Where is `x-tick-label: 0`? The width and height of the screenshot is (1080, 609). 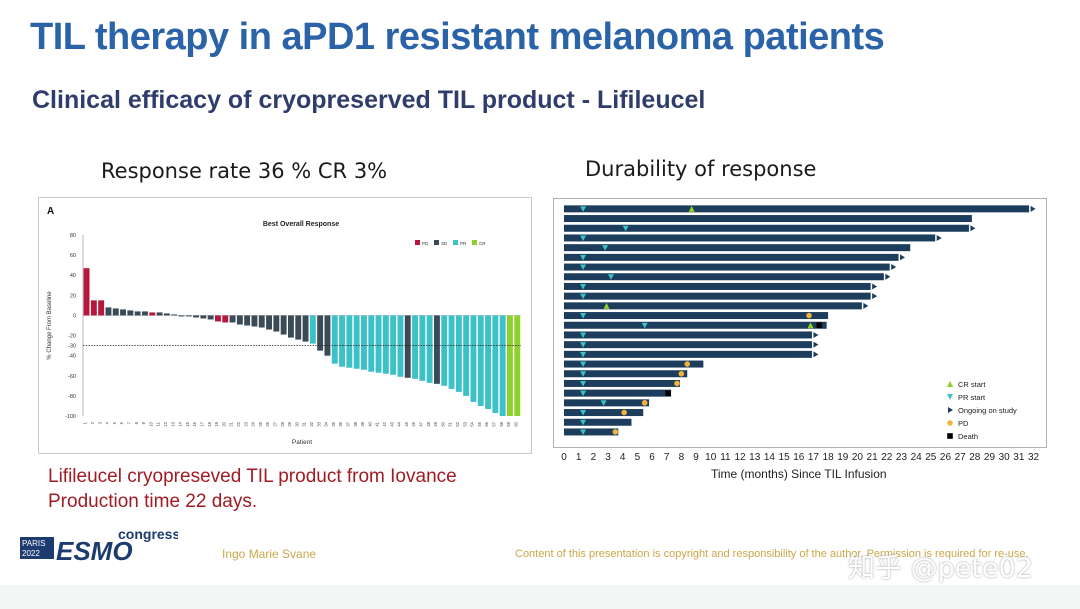
x-tick-label: 0 is located at coordinates (564, 457).